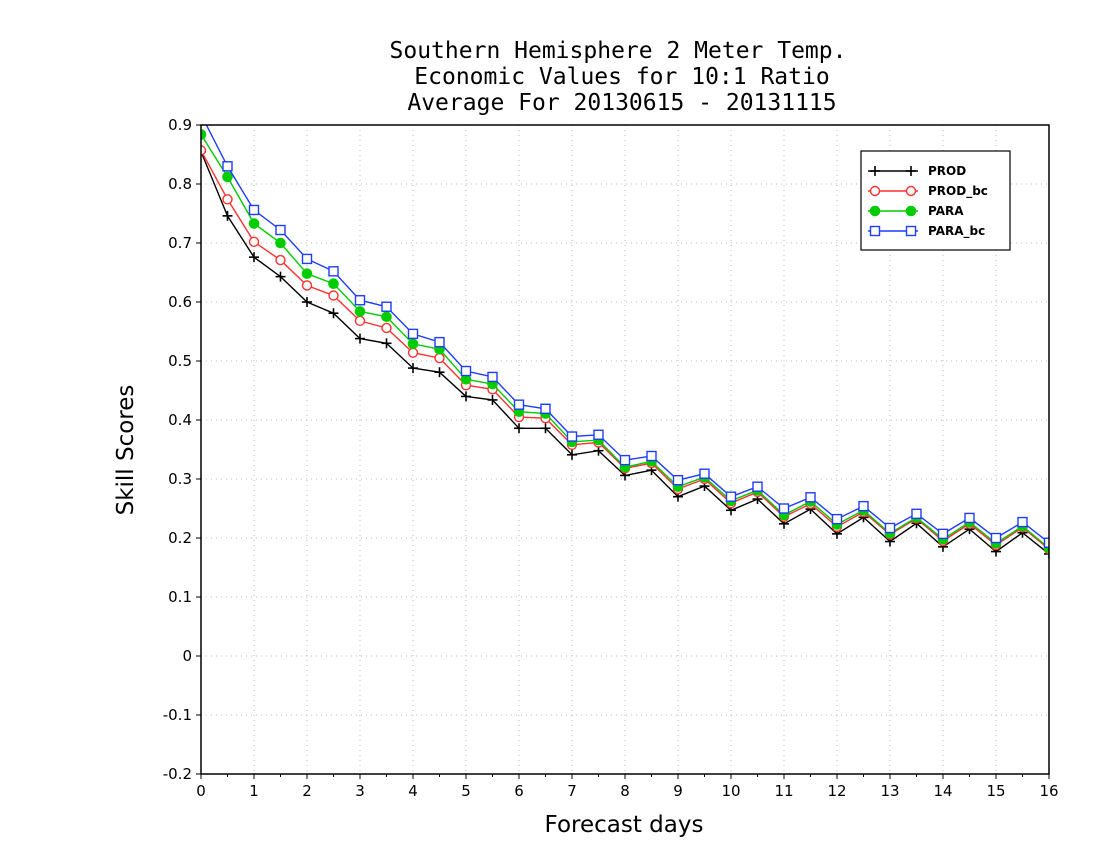  What do you see at coordinates (180, 597) in the screenshot?
I see `y-tick-label: 0.1` at bounding box center [180, 597].